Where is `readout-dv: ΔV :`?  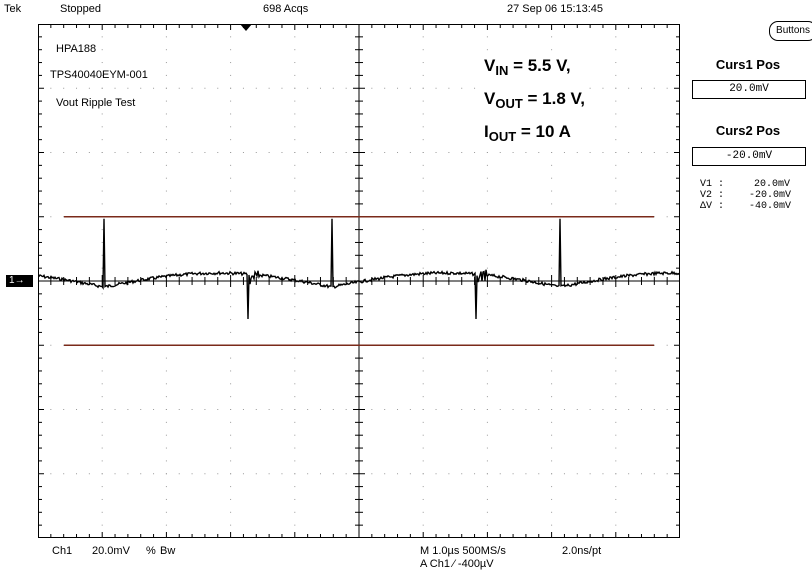 readout-dv: ΔV : is located at coordinates (712, 206).